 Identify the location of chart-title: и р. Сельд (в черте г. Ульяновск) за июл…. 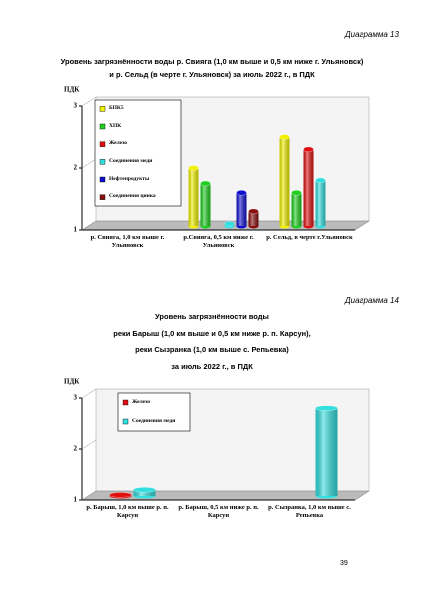
(212, 74).